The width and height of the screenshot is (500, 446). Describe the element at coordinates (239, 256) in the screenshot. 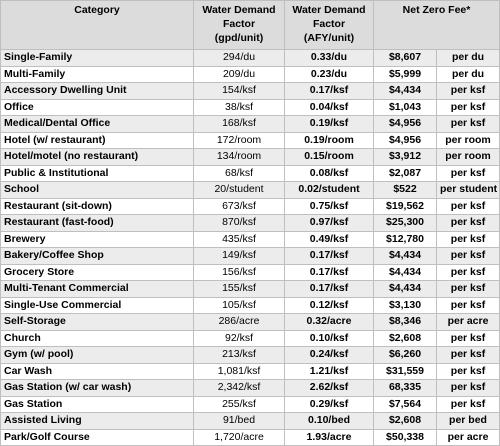

I see `gpd-factor-cell: 149/ksf` at that location.